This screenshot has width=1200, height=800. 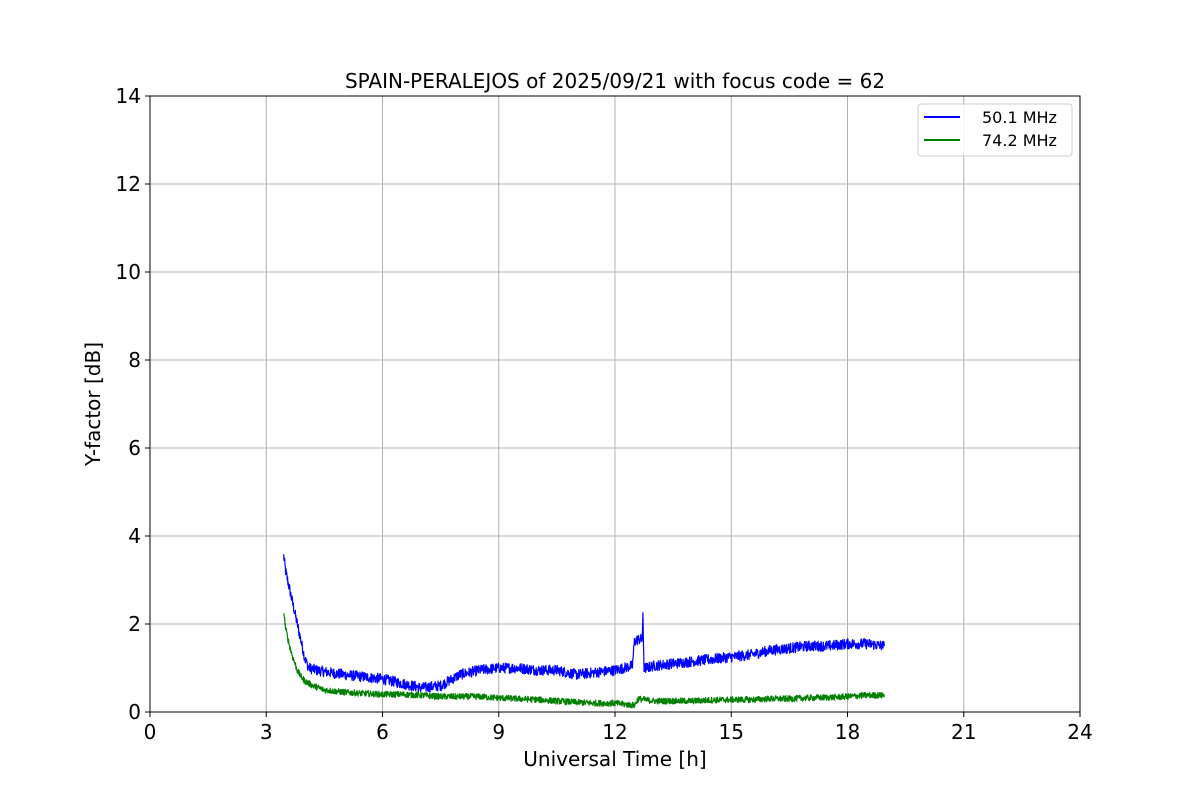 I want to click on y-tick-label: 8, so click(x=134, y=360).